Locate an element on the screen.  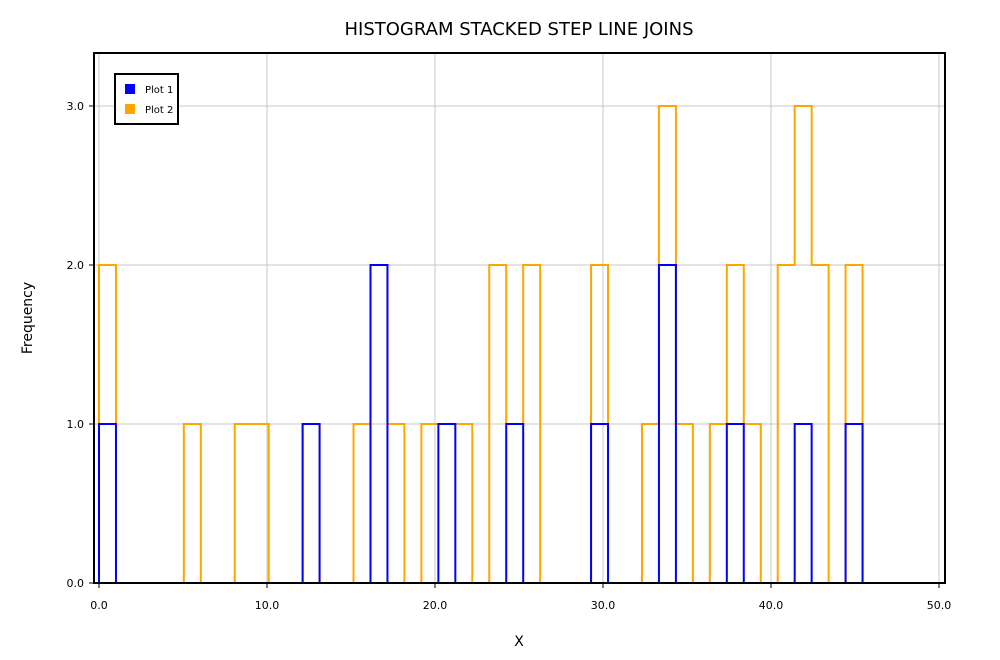
x-tick-label: 0.0 is located at coordinates (99, 605).